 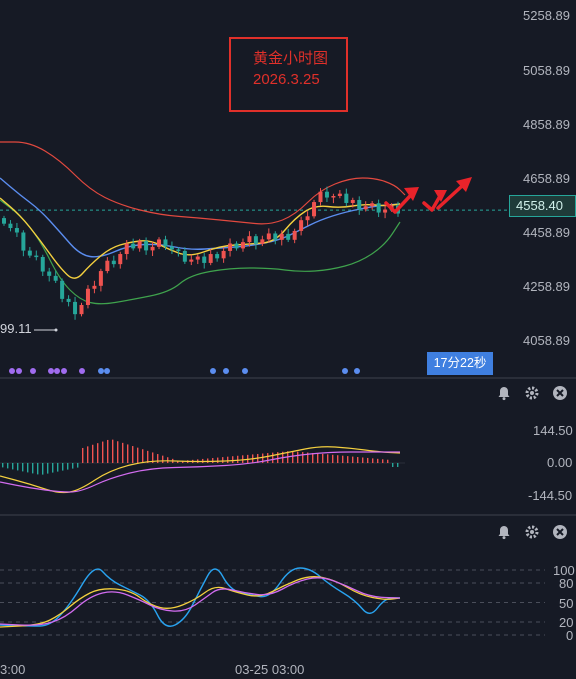 I want to click on last-price-tag: 4558.40, so click(x=542, y=206).